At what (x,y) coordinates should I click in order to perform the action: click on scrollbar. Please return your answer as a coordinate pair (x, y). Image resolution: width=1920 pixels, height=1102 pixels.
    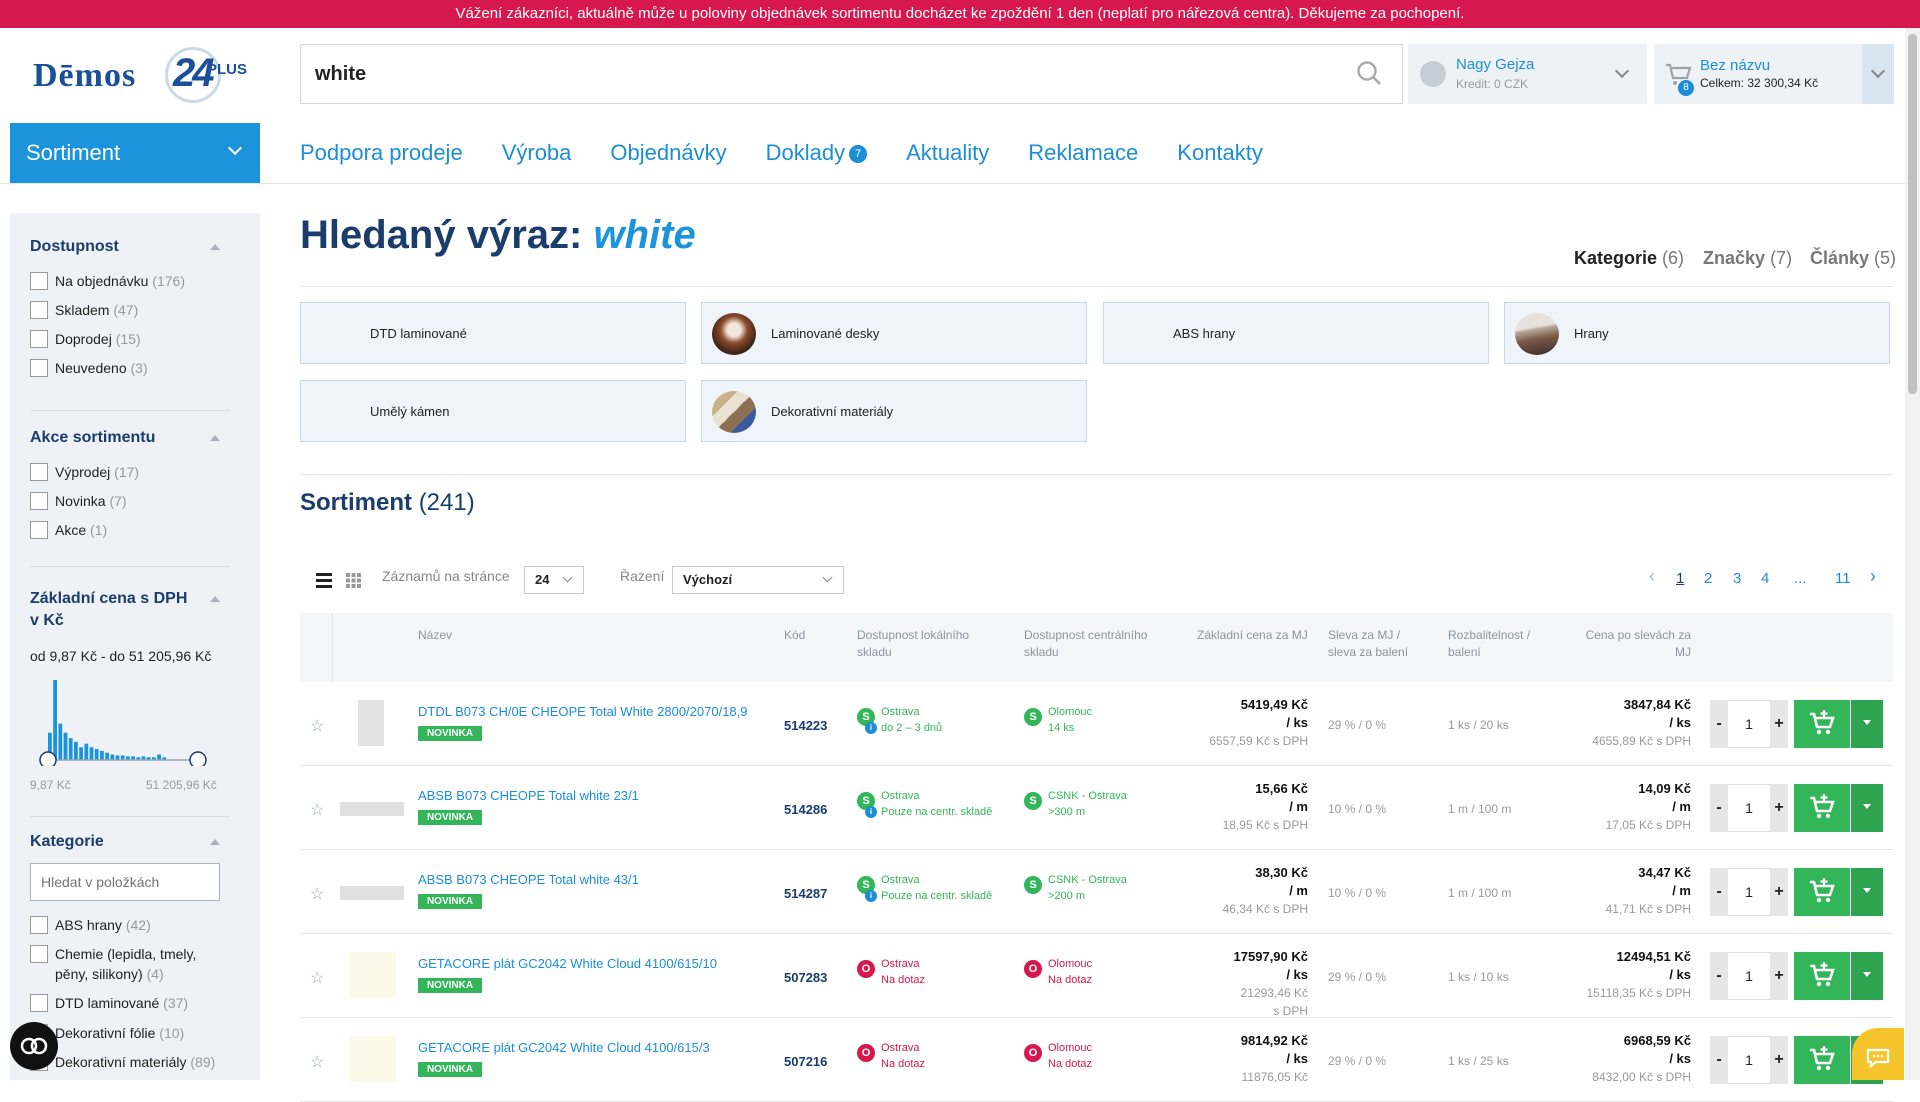
    Looking at the image, I should click on (1912, 554).